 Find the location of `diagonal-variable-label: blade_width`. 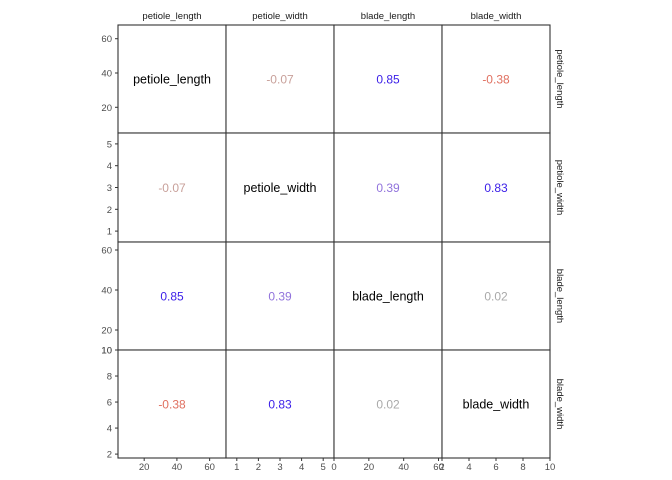

diagonal-variable-label: blade_width is located at coordinates (496, 405).